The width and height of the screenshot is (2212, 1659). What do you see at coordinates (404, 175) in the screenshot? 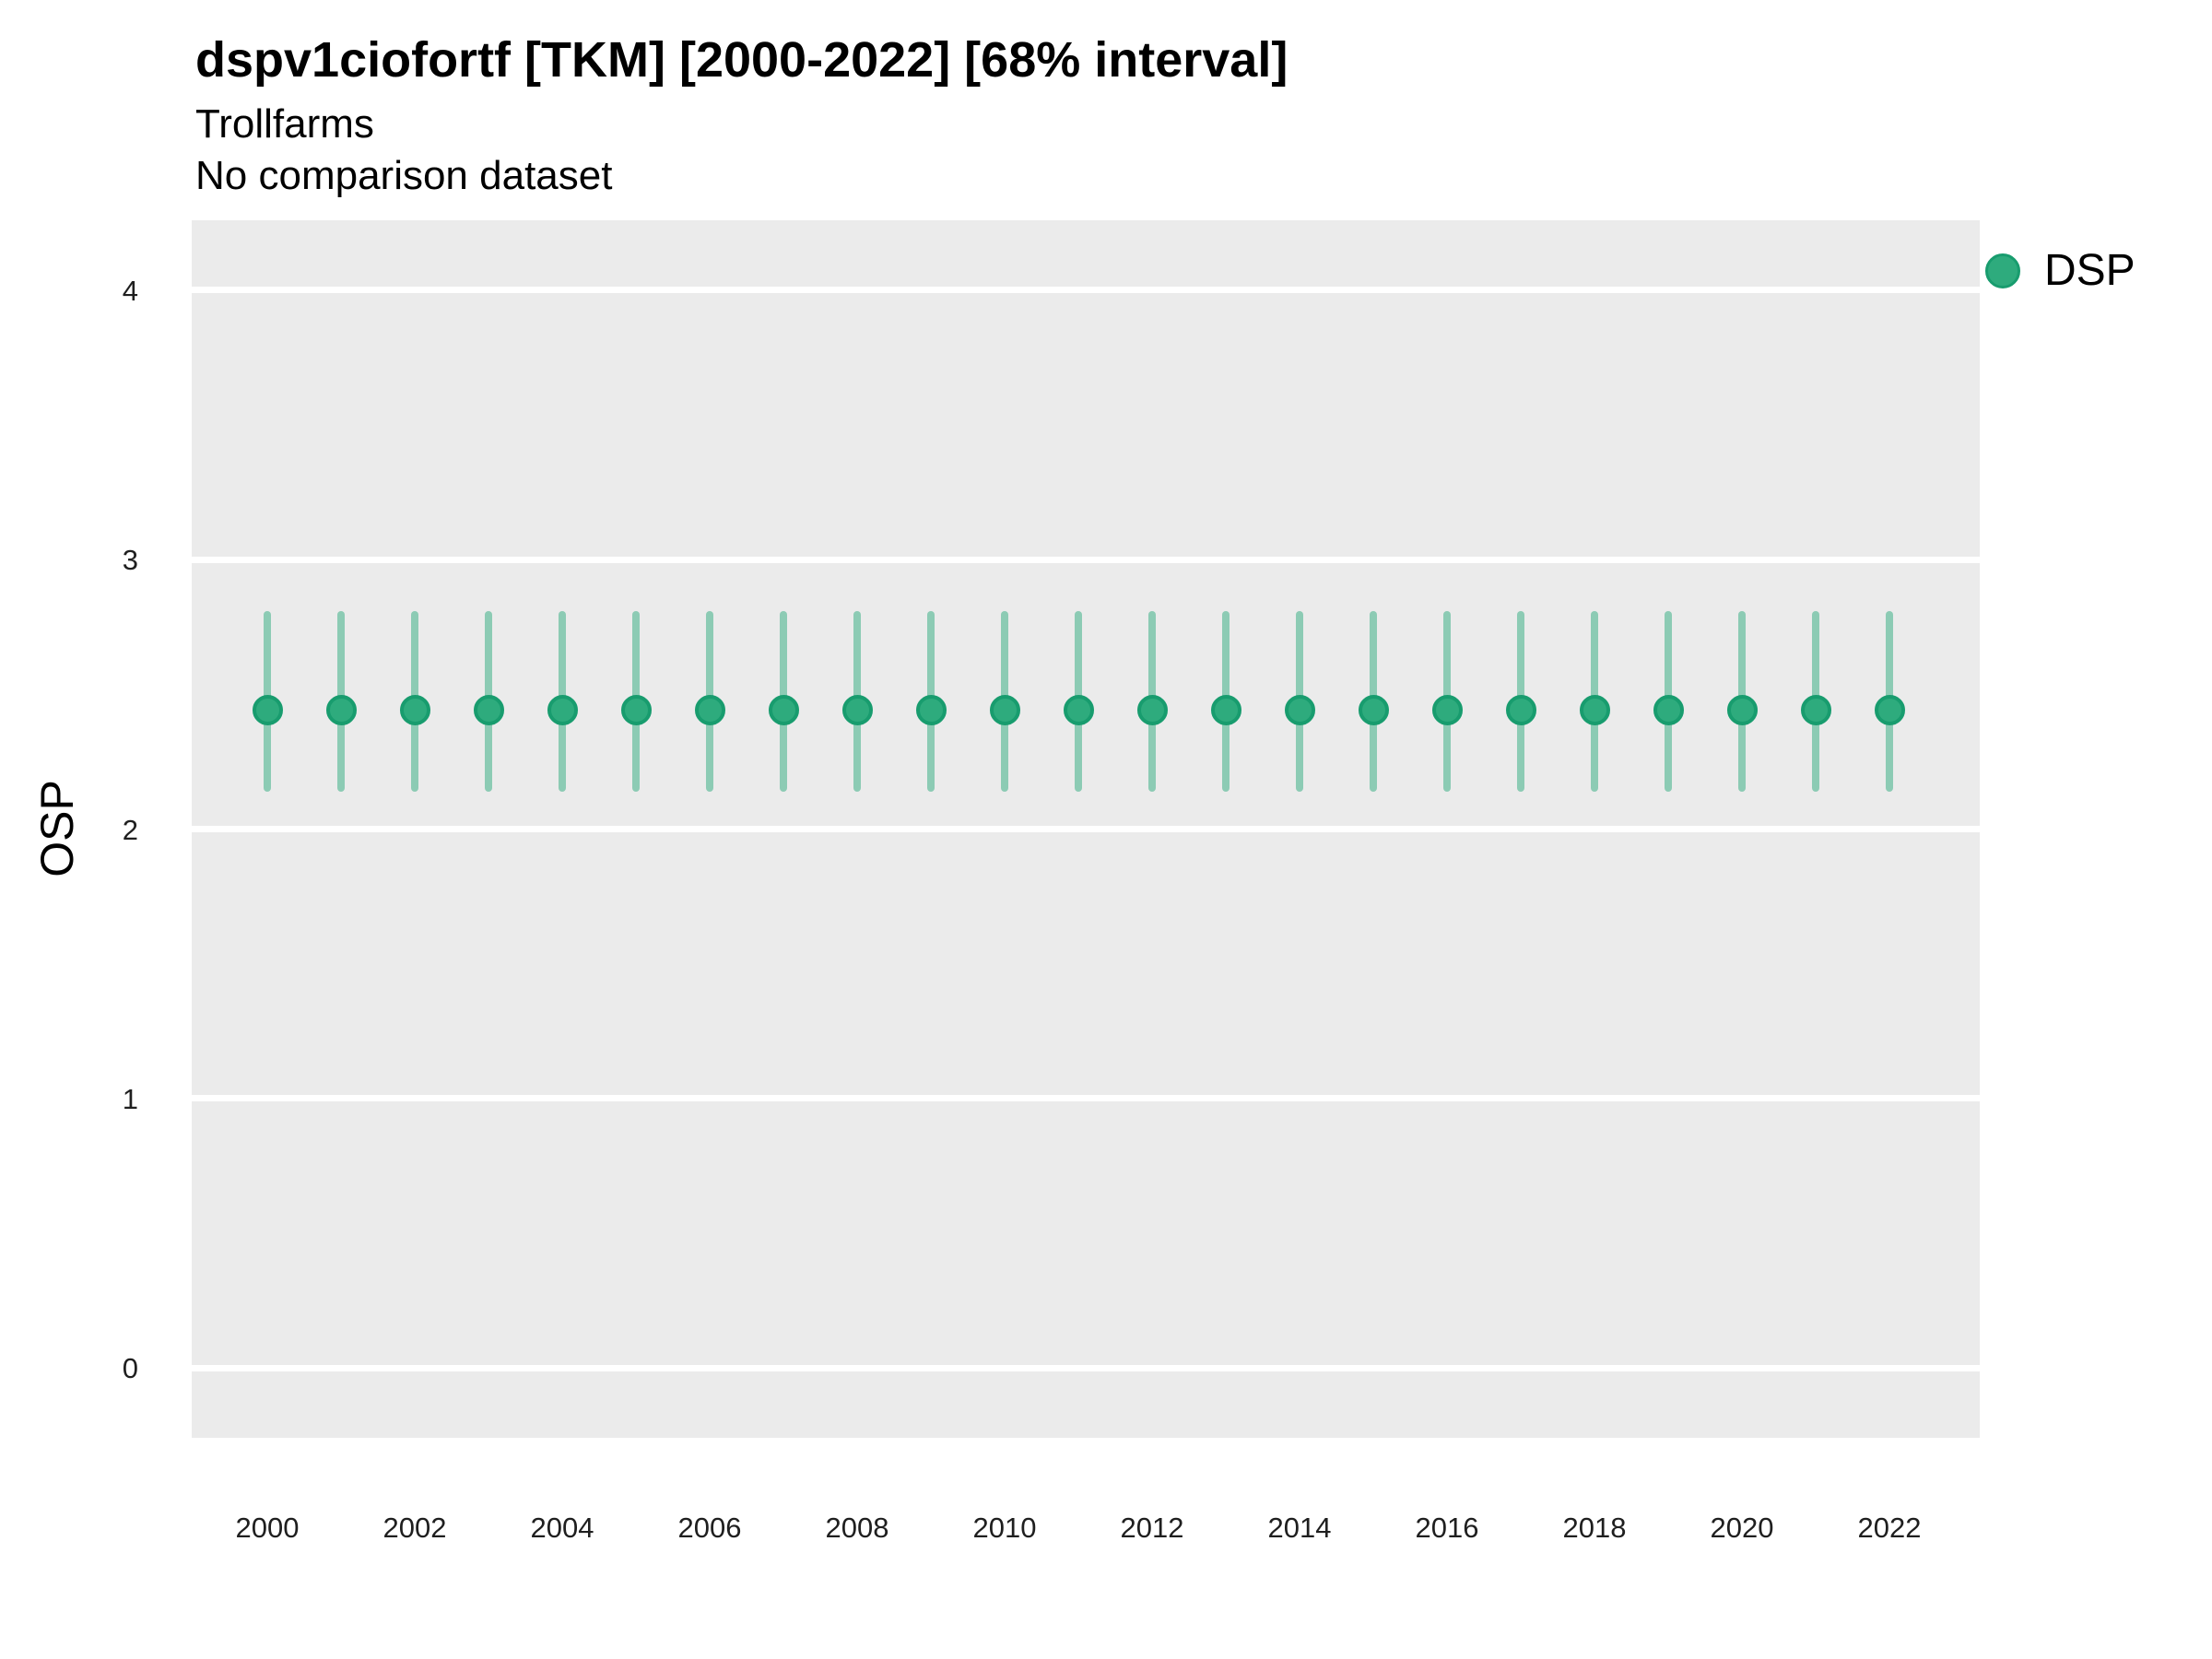
I see `chart-subtitle-line2: No comparison dataset` at bounding box center [404, 175].